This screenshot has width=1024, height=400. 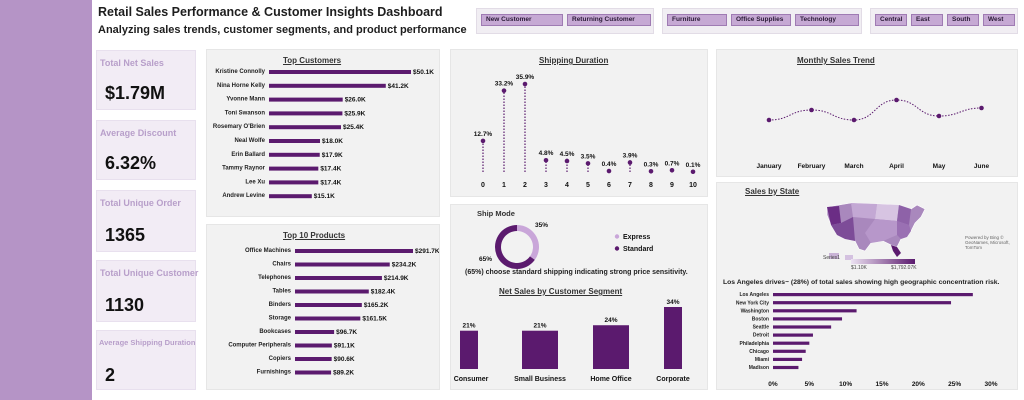 I want to click on lollipop-value-label: 3.5%, so click(x=588, y=156).